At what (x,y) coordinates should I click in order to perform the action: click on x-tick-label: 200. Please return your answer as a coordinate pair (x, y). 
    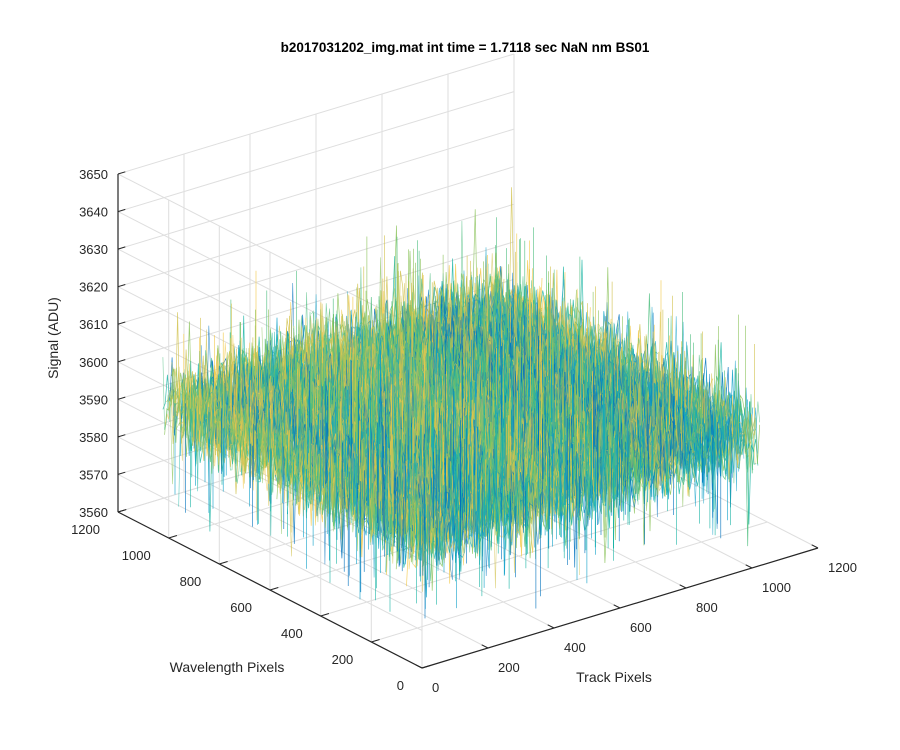
    Looking at the image, I should click on (509, 667).